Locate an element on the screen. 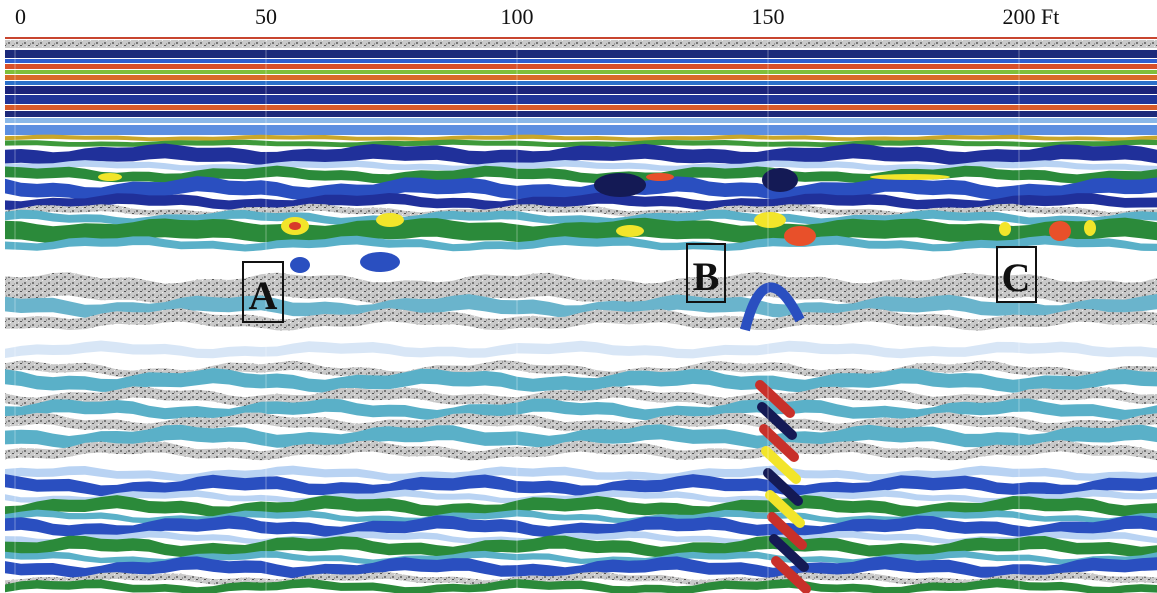 The width and height of the screenshot is (1157, 593). tick-label: 100 is located at coordinates (517, 16).